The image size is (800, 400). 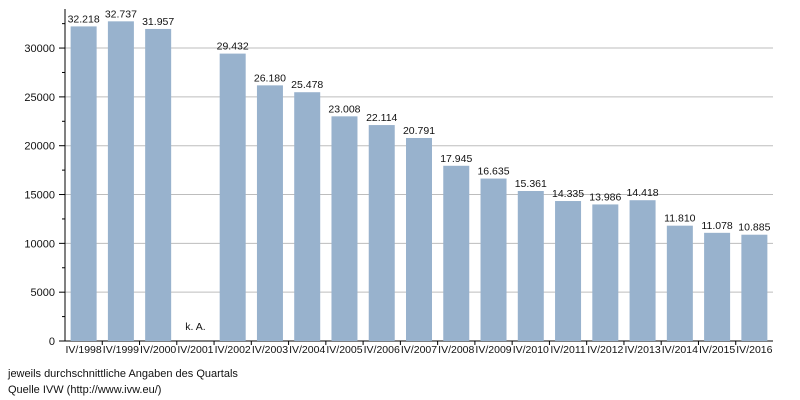 What do you see at coordinates (270, 350) in the screenshot?
I see `x-tick-label: IV/2003` at bounding box center [270, 350].